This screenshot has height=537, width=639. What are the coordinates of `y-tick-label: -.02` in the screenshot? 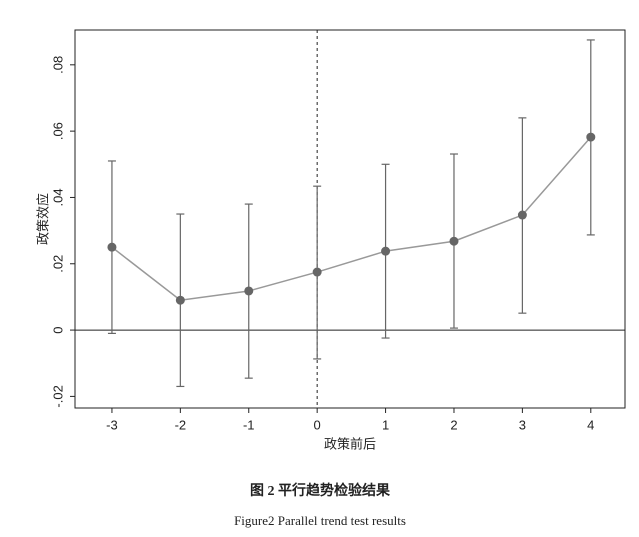 It's located at (57, 396).